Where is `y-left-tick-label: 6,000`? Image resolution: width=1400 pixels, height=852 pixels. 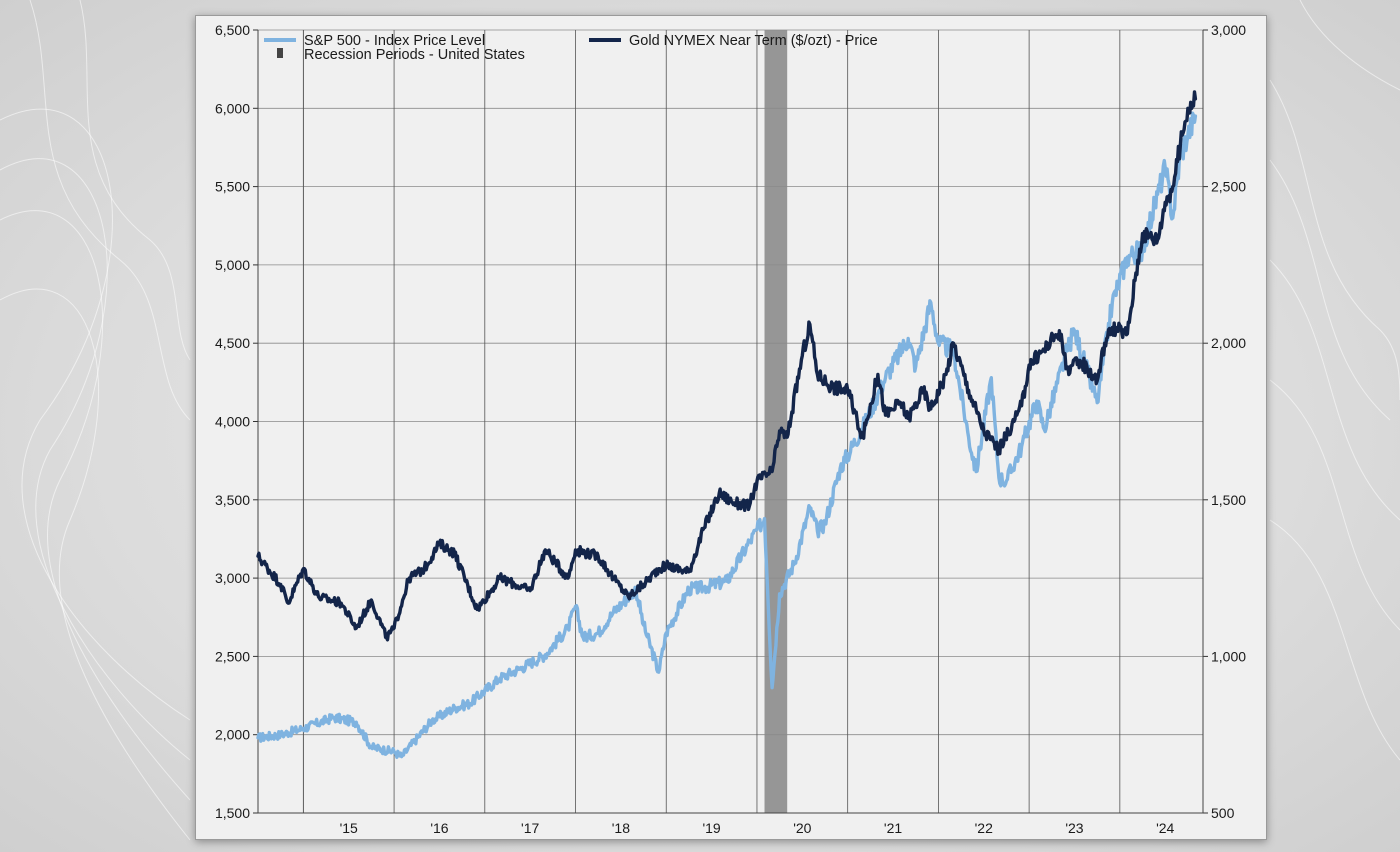 y-left-tick-label: 6,000 is located at coordinates (232, 108).